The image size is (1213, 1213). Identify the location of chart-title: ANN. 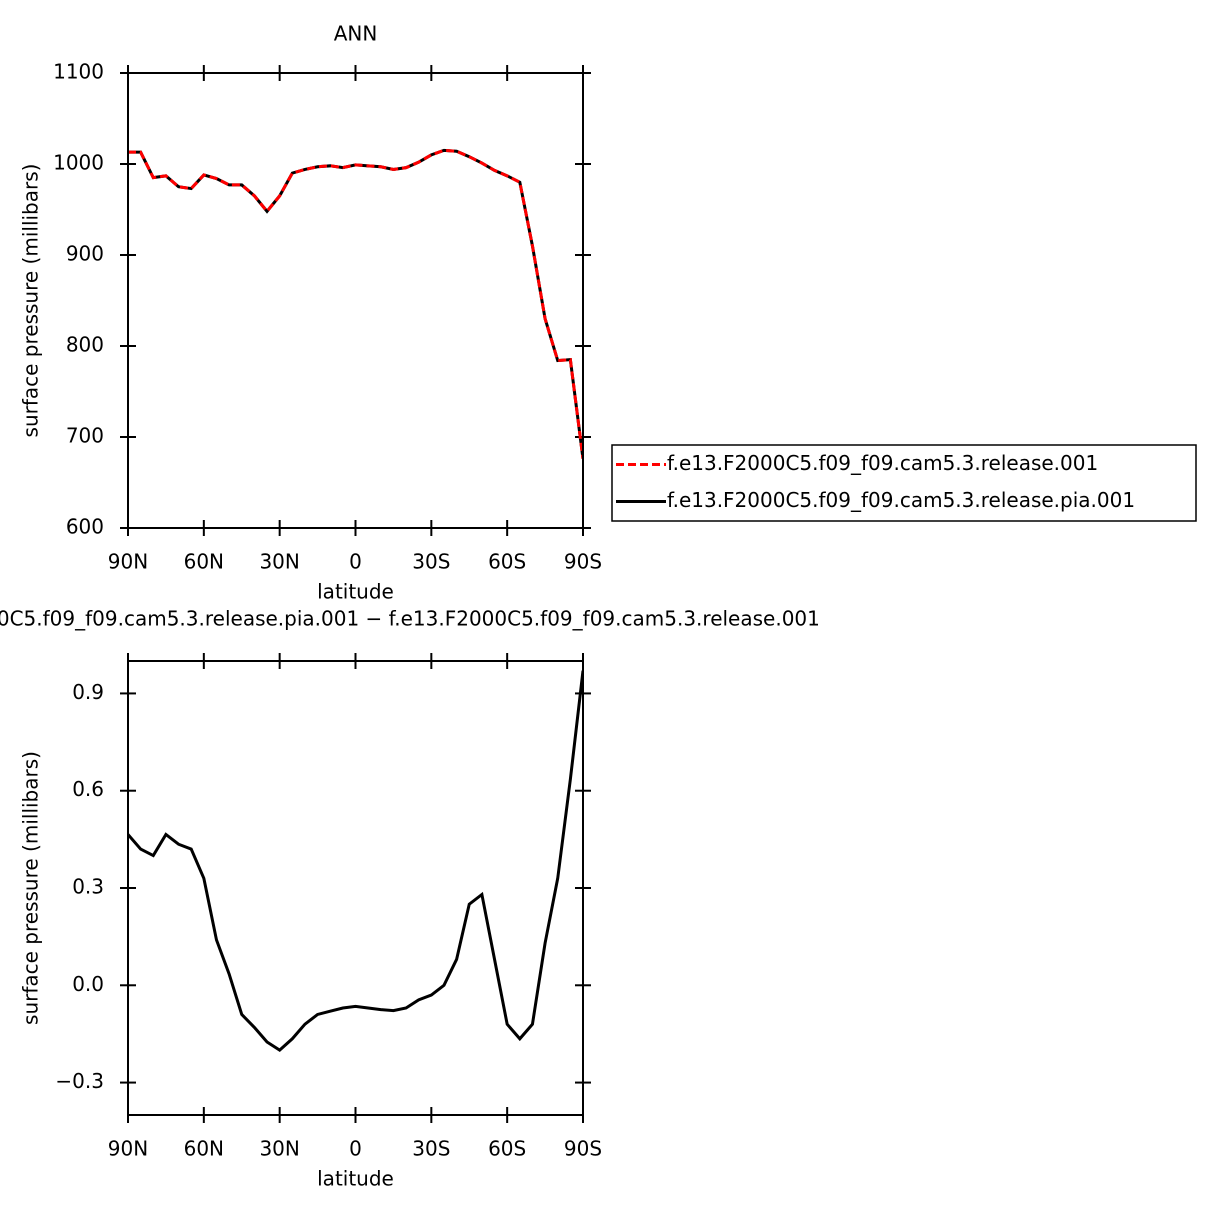
(356, 34).